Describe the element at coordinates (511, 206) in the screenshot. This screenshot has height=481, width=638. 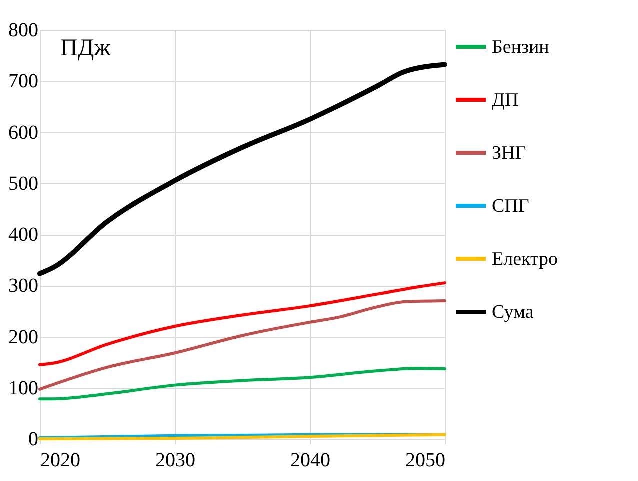
I see `legend-label: СПГ` at that location.